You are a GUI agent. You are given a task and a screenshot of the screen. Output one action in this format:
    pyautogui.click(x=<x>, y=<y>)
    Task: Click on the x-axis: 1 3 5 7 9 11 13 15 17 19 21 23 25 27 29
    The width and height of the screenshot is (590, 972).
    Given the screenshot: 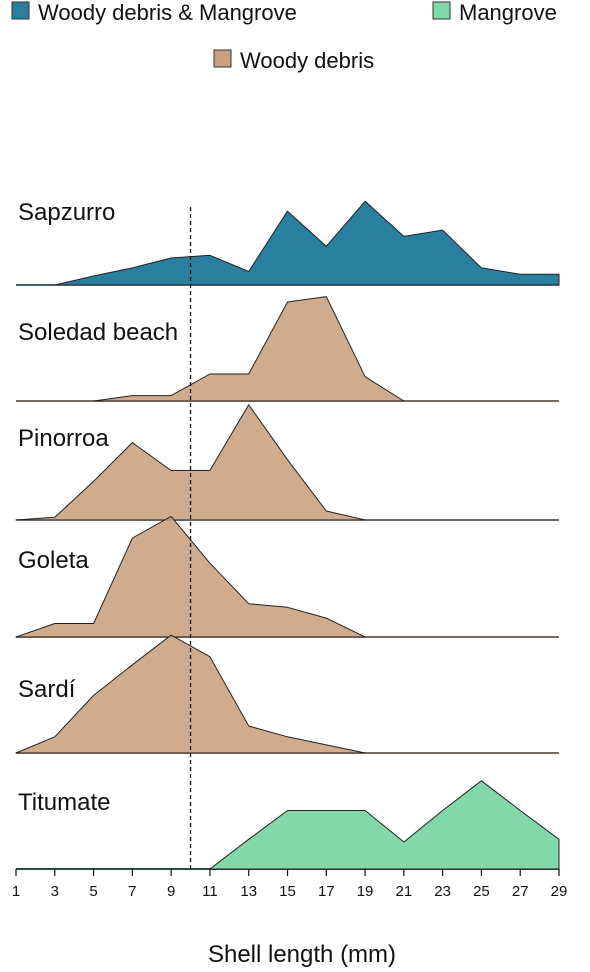 What is the action you would take?
    pyautogui.click(x=290, y=884)
    